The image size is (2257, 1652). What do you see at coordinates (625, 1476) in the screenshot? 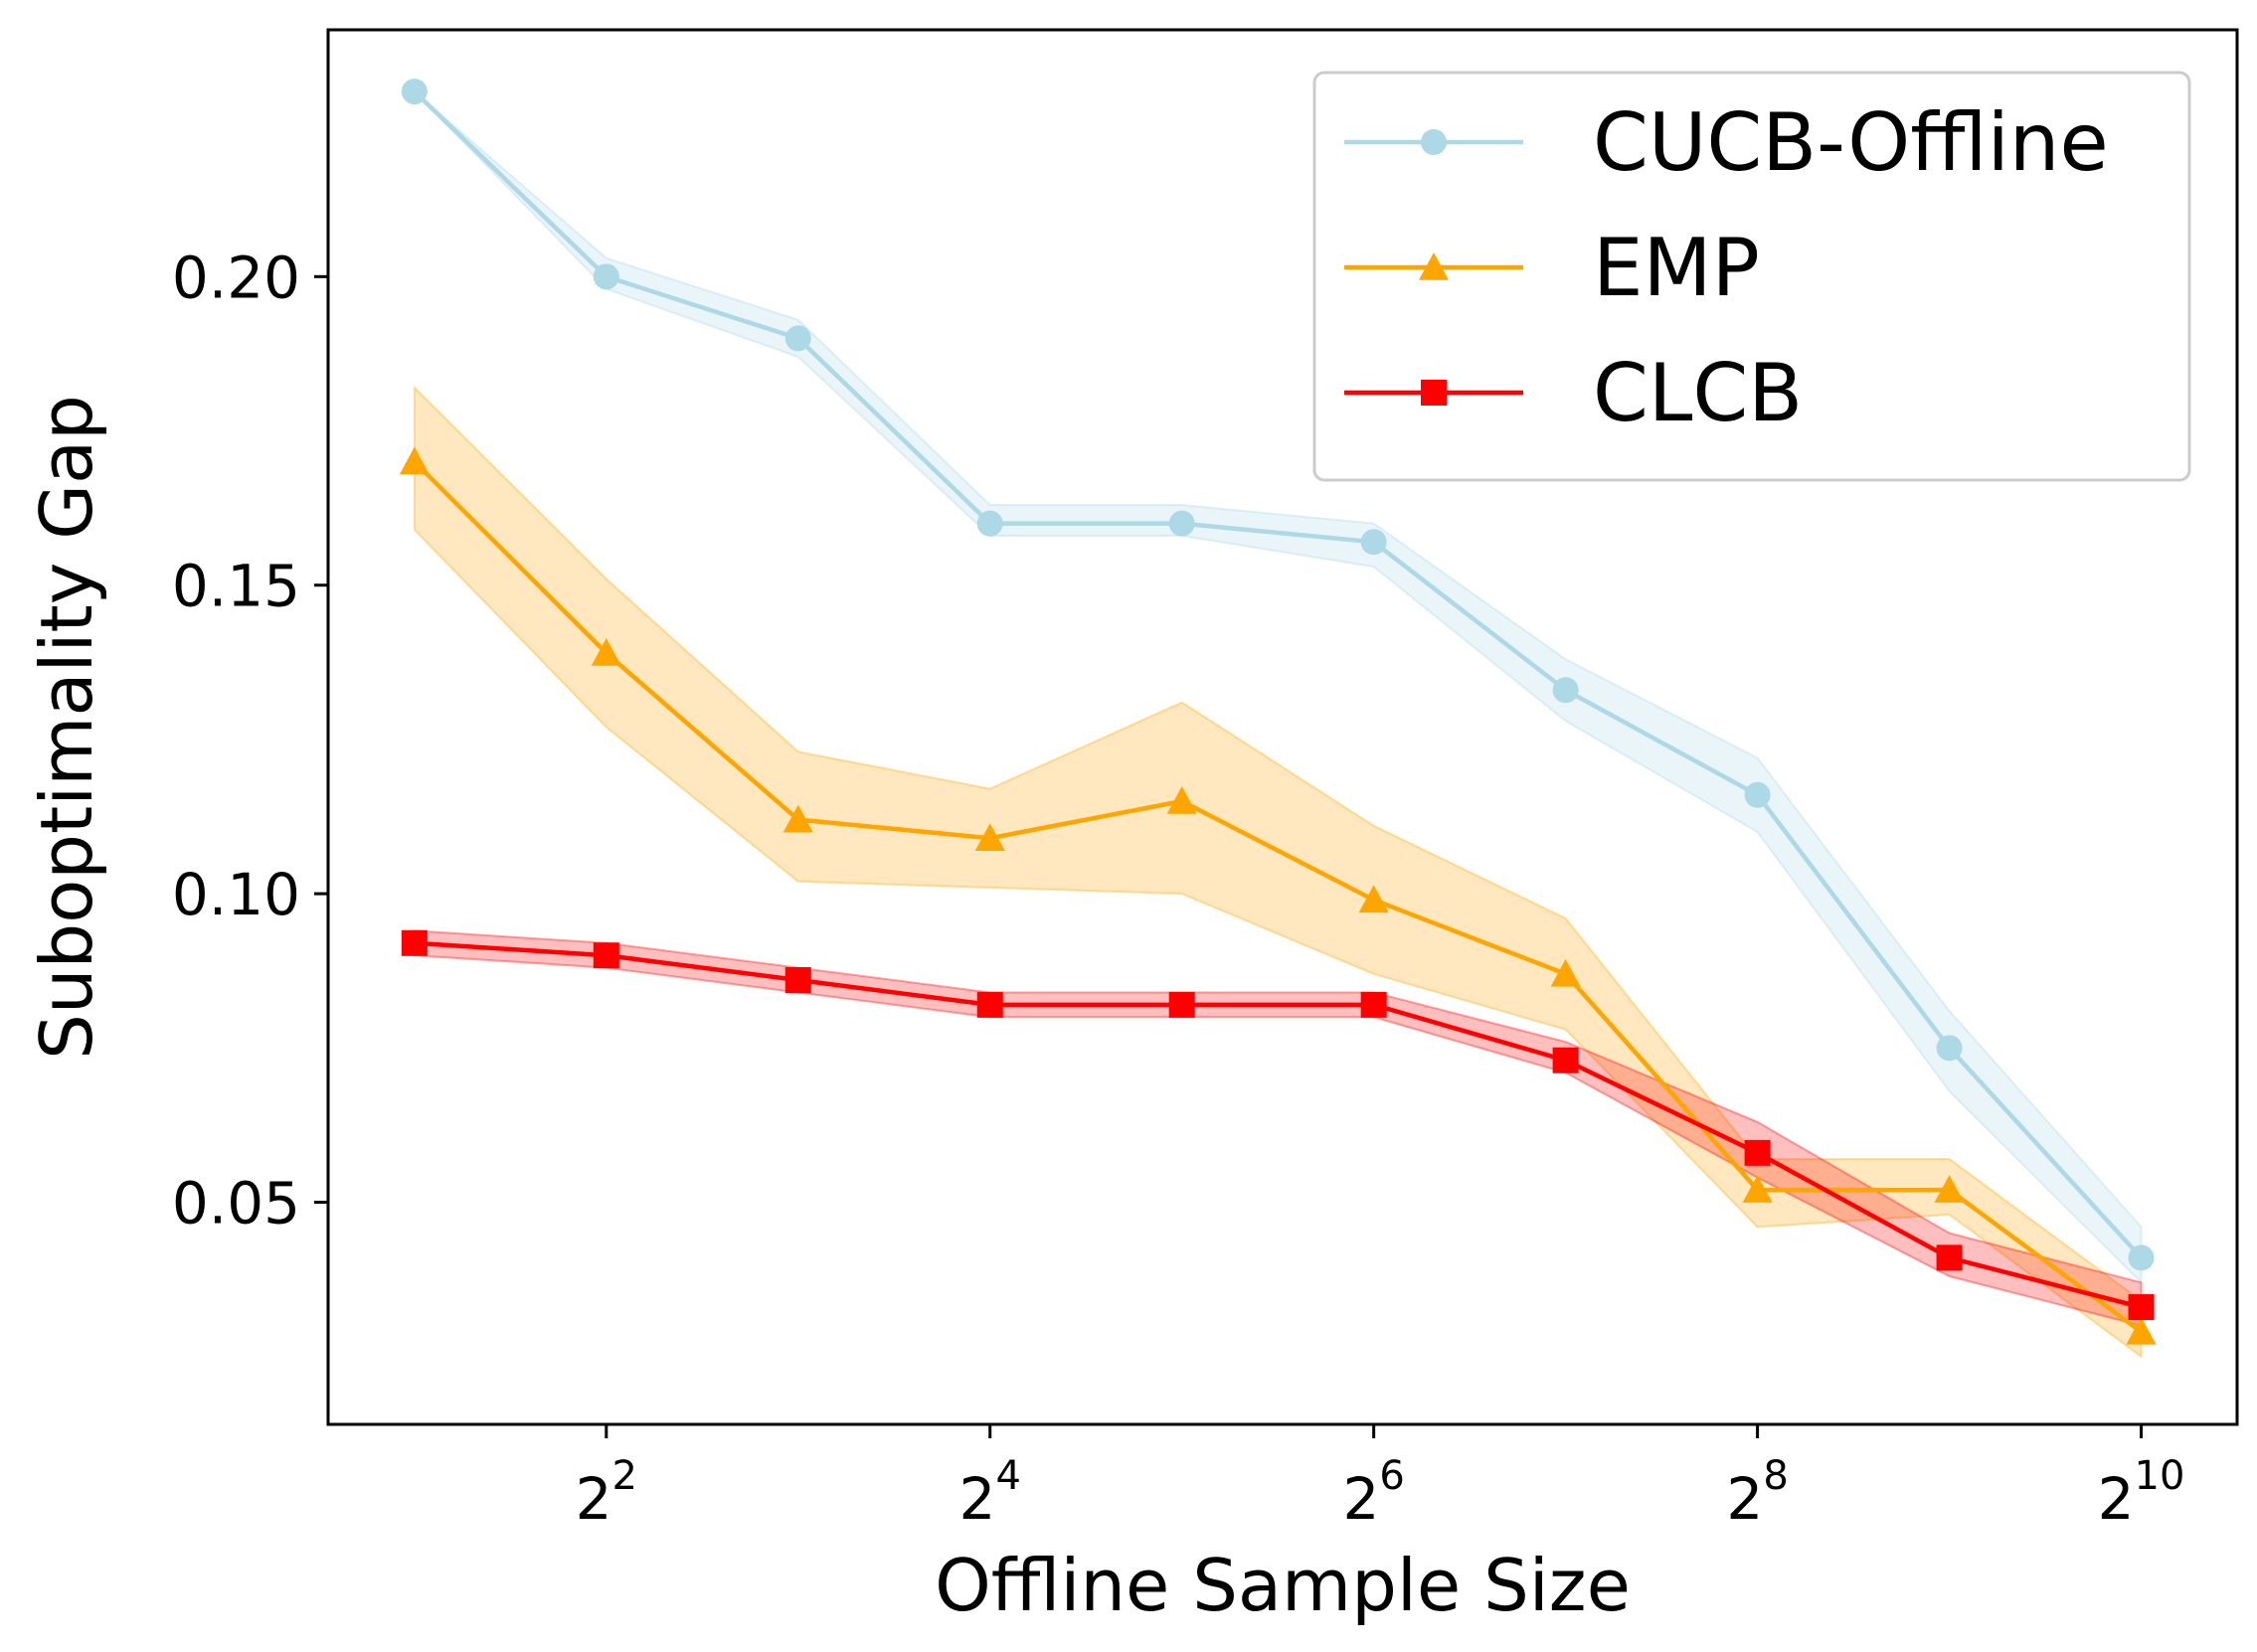
I see `x-tick-exponent: 2` at bounding box center [625, 1476].